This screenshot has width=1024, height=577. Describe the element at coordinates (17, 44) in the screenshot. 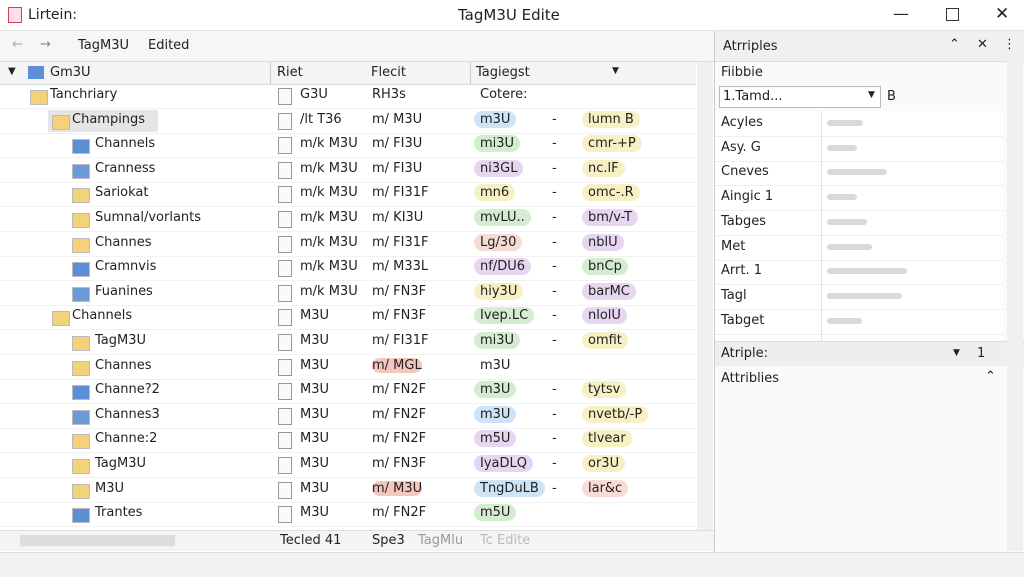

I see `back-button: ←` at that location.